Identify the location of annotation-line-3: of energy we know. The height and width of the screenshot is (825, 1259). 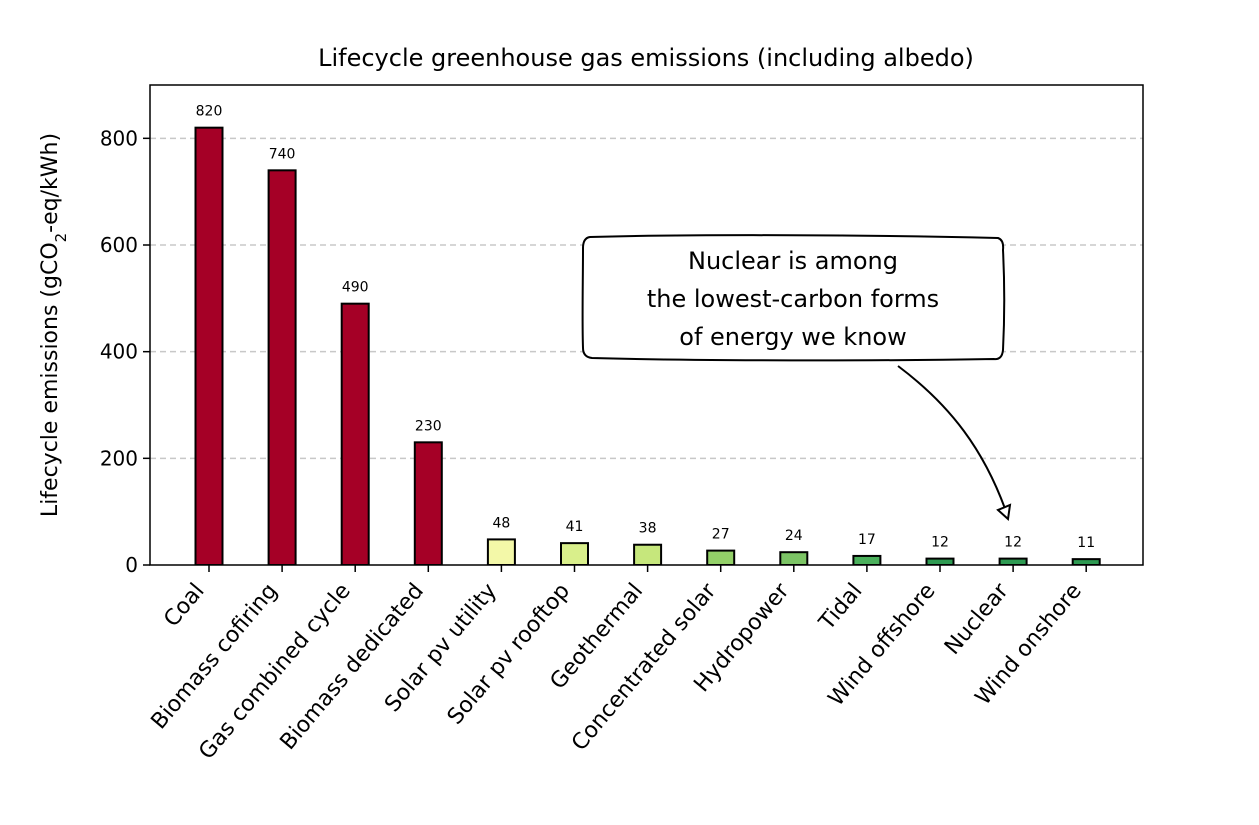
(792, 337).